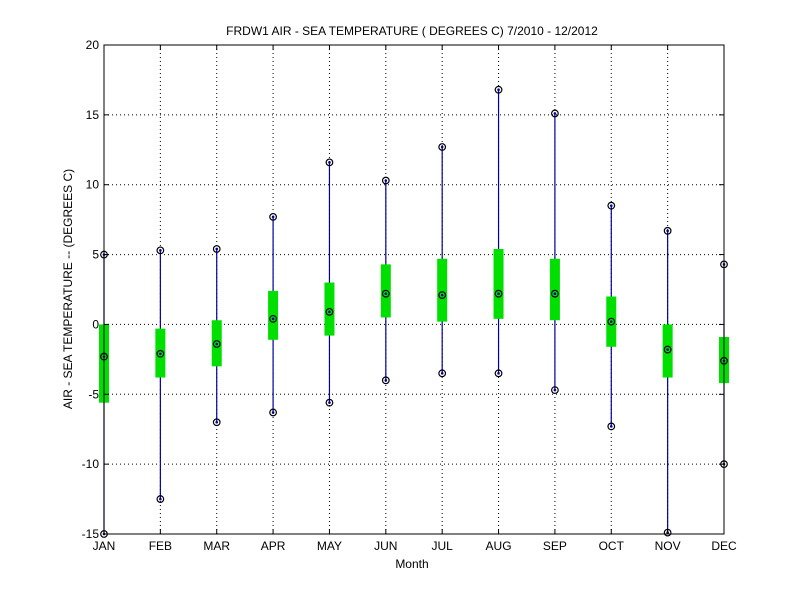 The image size is (800, 600). I want to click on median-marker-nov, so click(667, 349).